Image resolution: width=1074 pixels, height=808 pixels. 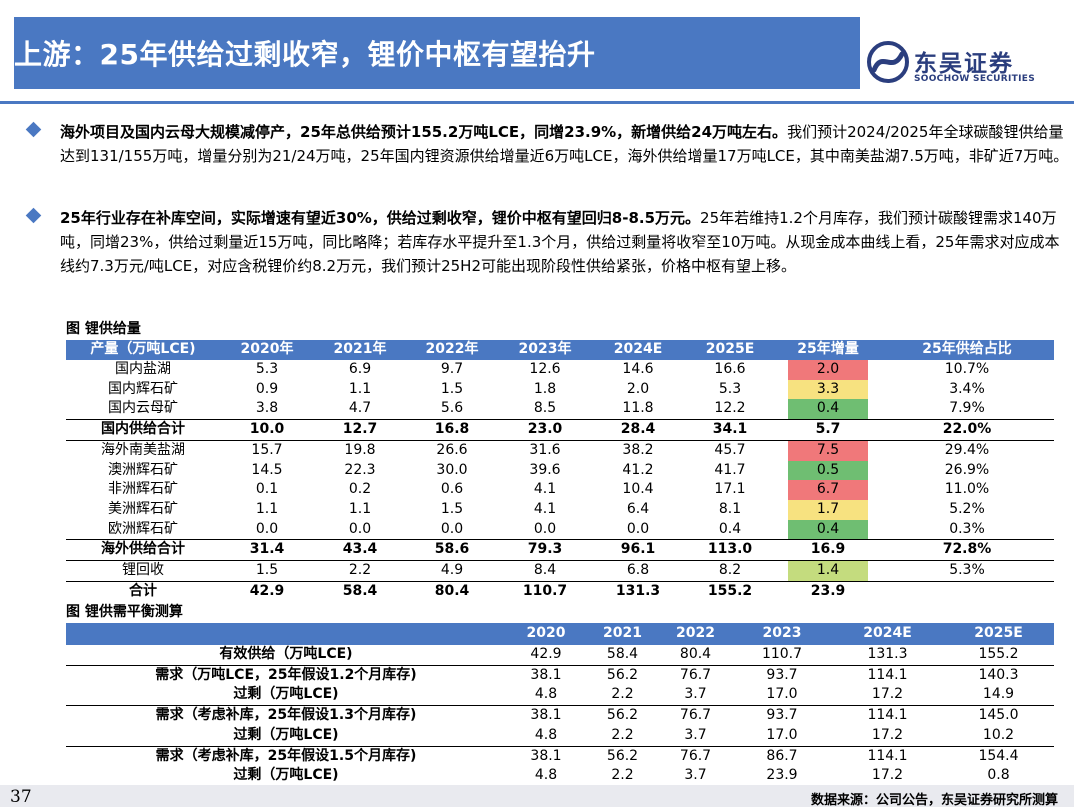 I want to click on balance-col-header: 2023, so click(x=782, y=634).